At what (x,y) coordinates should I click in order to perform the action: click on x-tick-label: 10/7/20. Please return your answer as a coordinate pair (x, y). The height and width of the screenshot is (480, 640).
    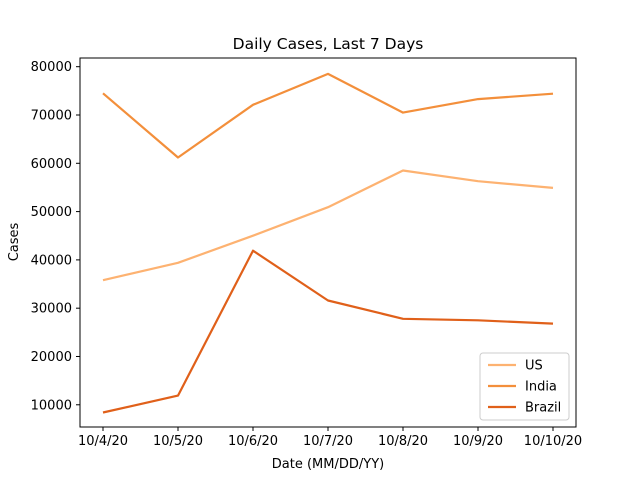
    Looking at the image, I should click on (328, 441).